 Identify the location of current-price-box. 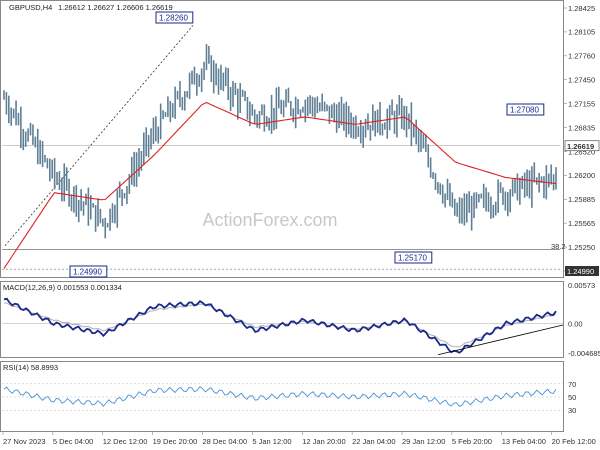
(582, 146).